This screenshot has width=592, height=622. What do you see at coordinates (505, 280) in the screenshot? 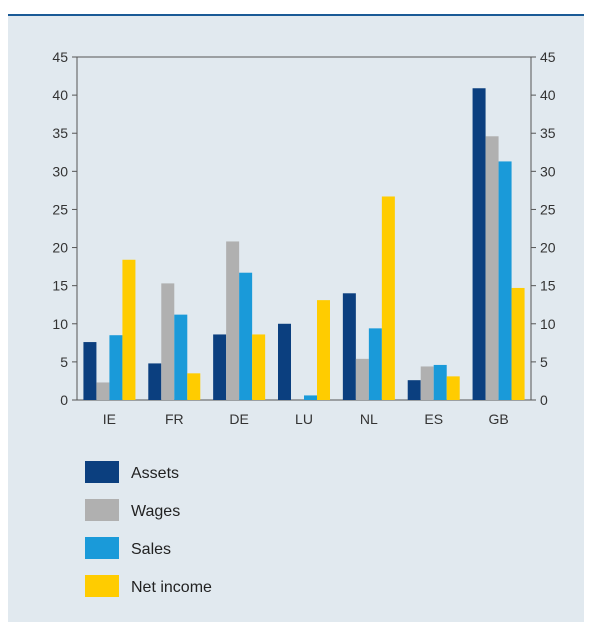
I see `bar-sales-gb` at bounding box center [505, 280].